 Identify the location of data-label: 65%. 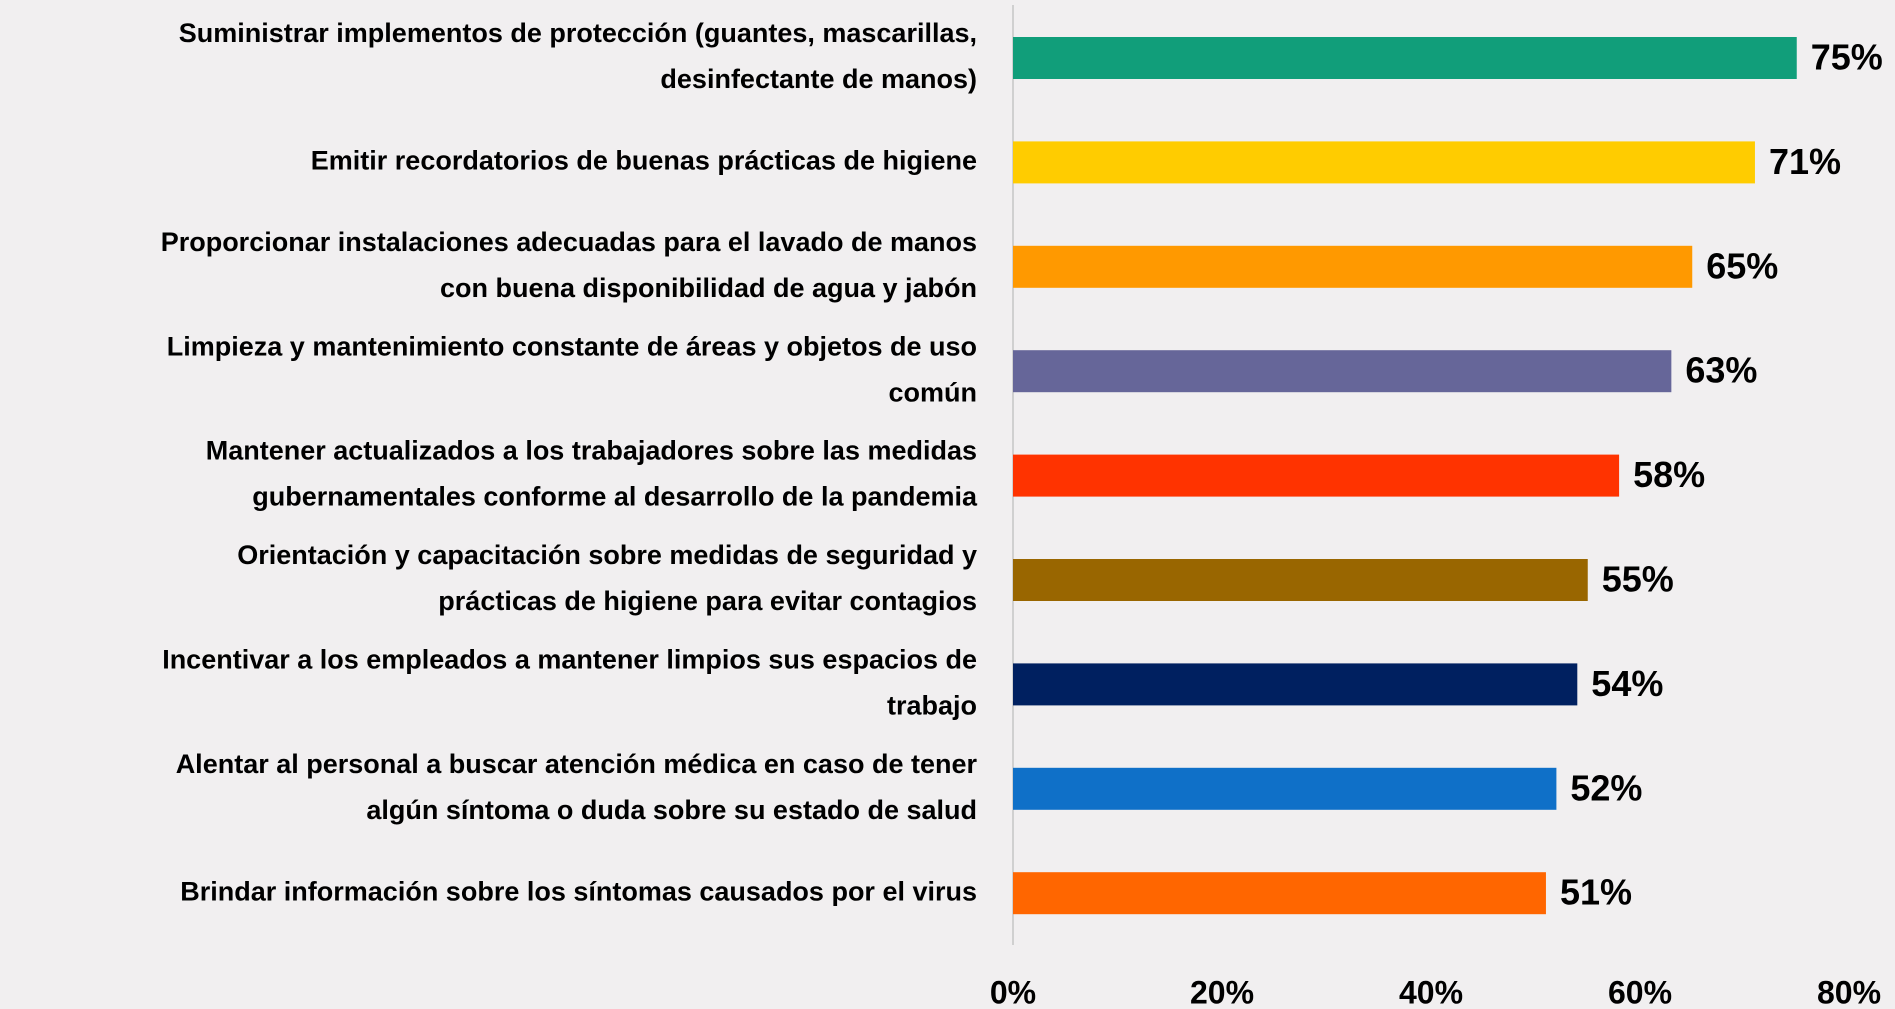
(1742, 265).